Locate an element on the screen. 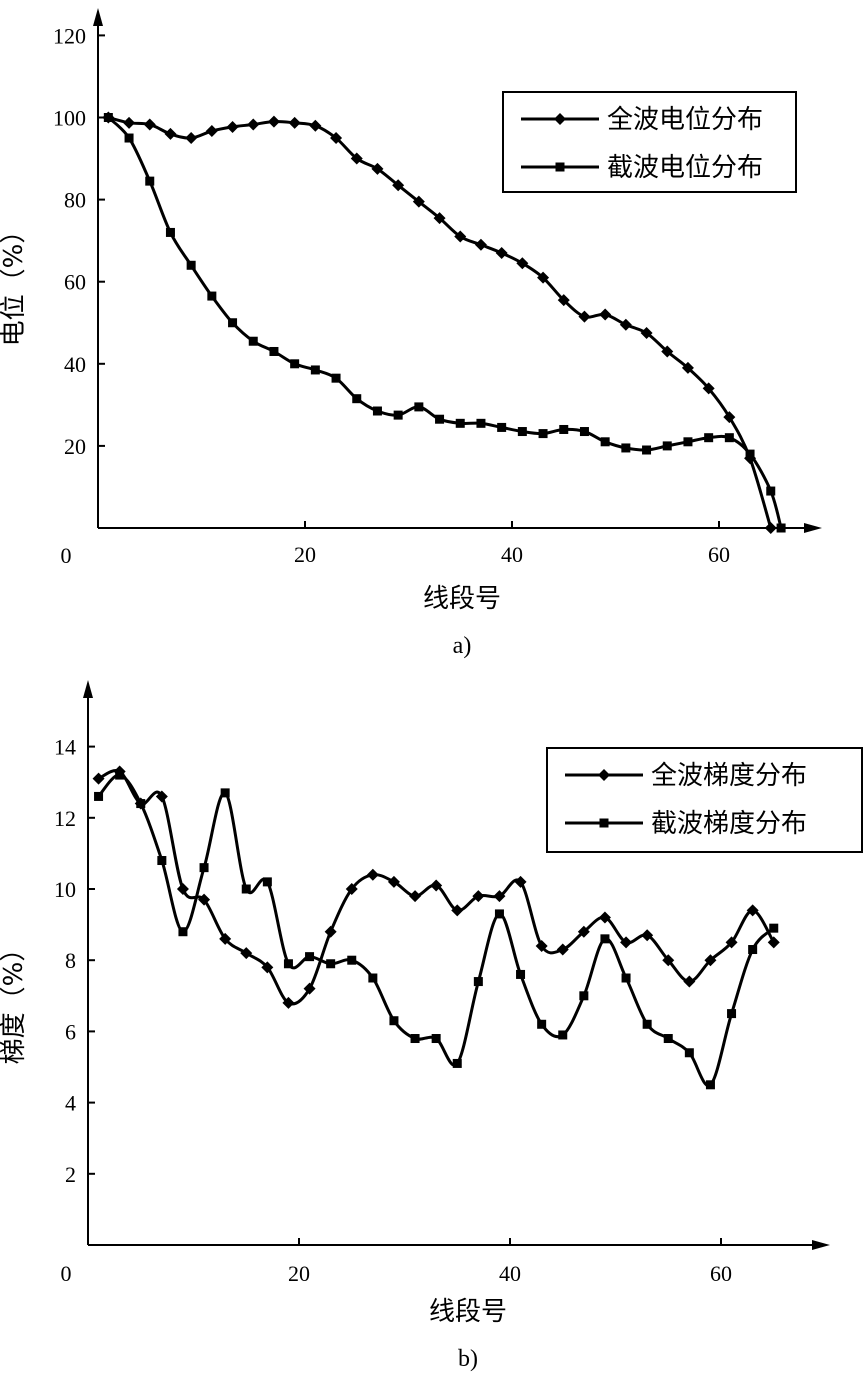  y-tick-label: 8 is located at coordinates (70, 960).